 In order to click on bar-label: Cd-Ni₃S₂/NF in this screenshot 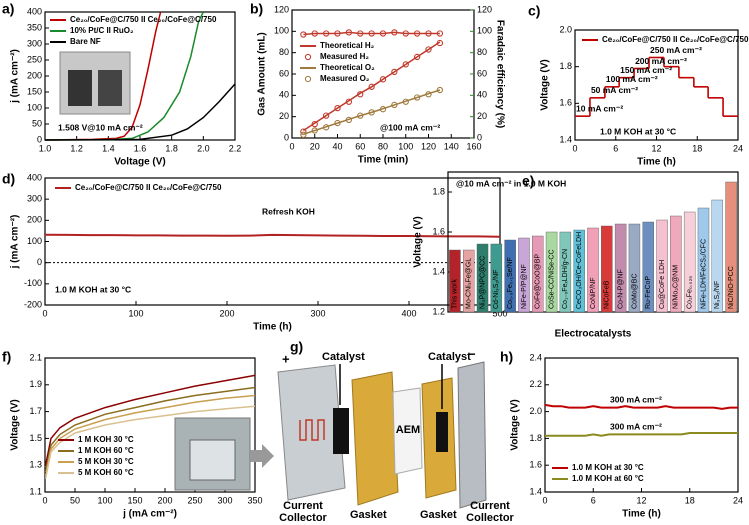, I will do `click(496, 289)`.